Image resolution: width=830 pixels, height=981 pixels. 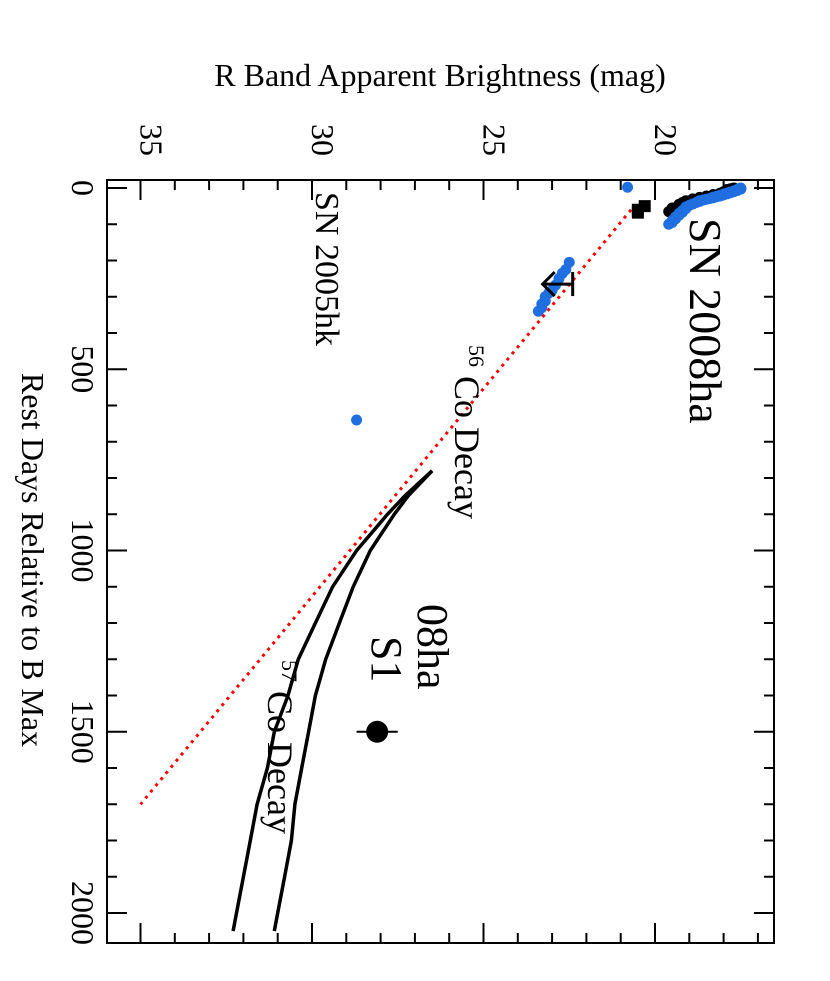 What do you see at coordinates (289, 671) in the screenshot?
I see `co57-superscript: 57` at bounding box center [289, 671].